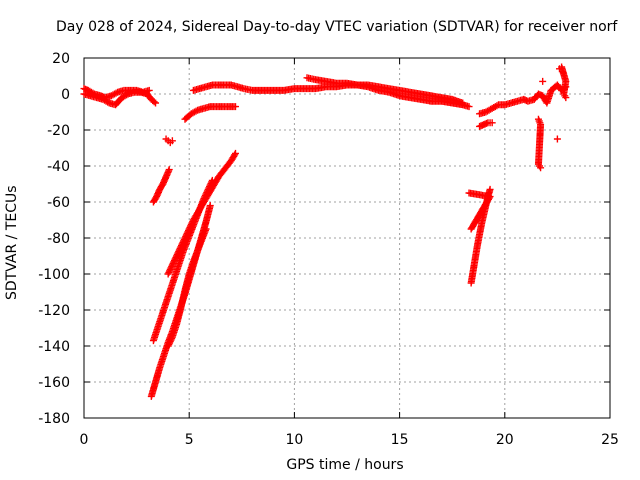 The image size is (640, 480). I want to click on y-tick-label: -80, so click(58, 239).